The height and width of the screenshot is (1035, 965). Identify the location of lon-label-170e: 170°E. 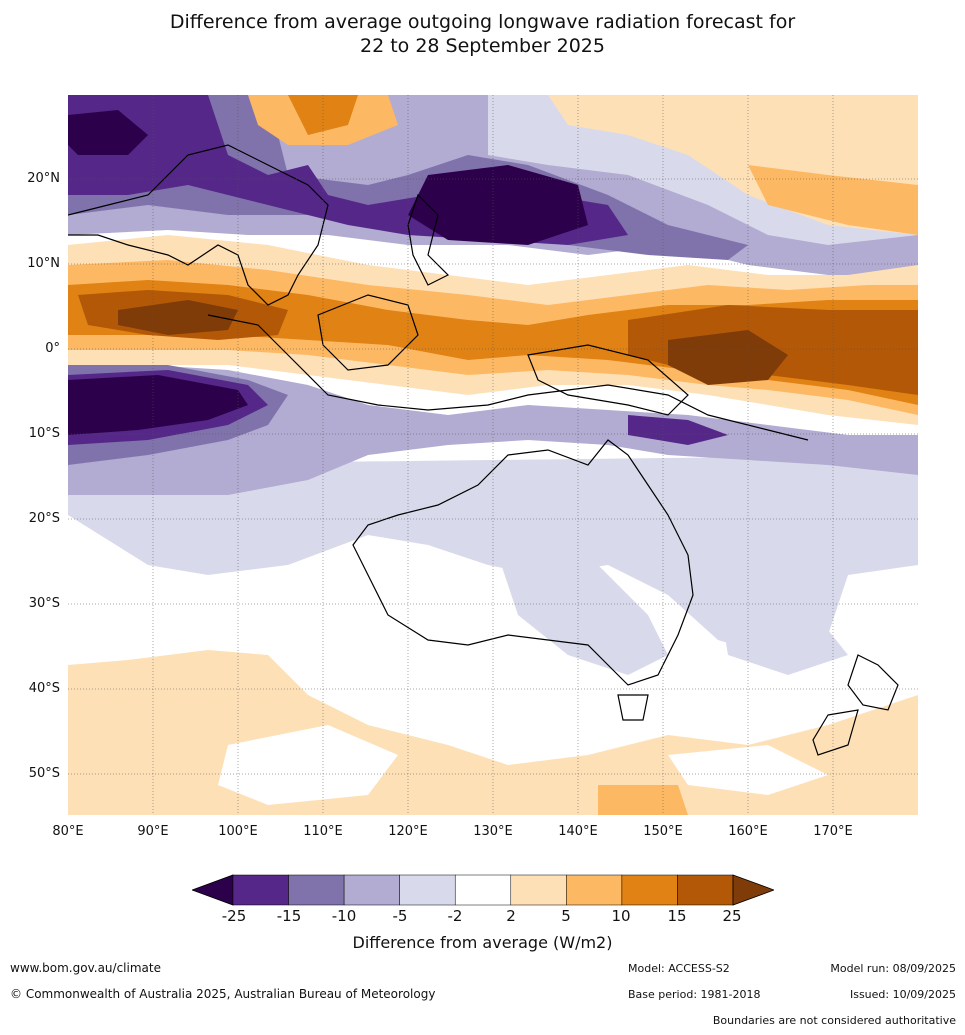
(833, 831).